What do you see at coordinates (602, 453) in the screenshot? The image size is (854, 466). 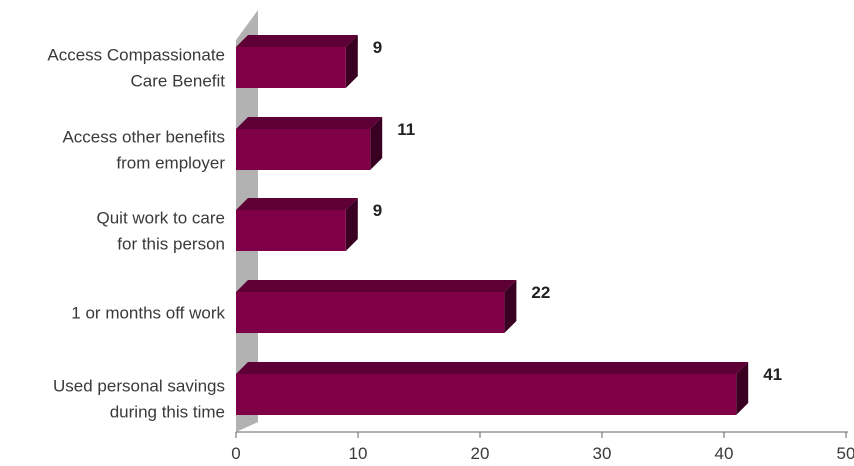 I see `x-tick-label: 30` at bounding box center [602, 453].